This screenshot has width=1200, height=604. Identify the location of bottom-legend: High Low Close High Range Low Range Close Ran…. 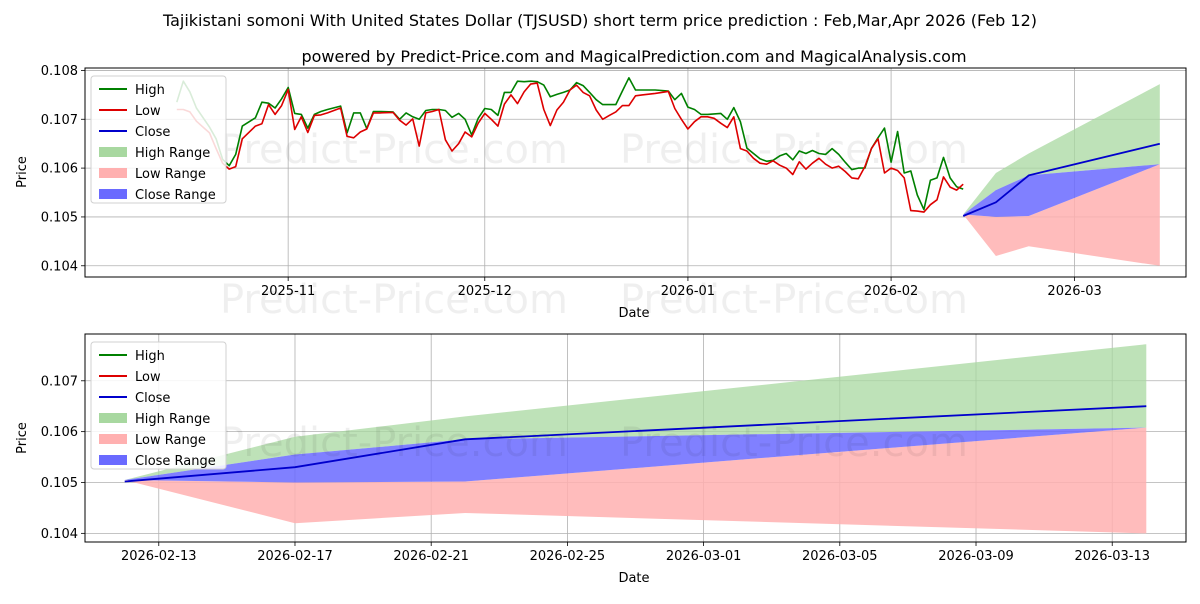
(158, 405).